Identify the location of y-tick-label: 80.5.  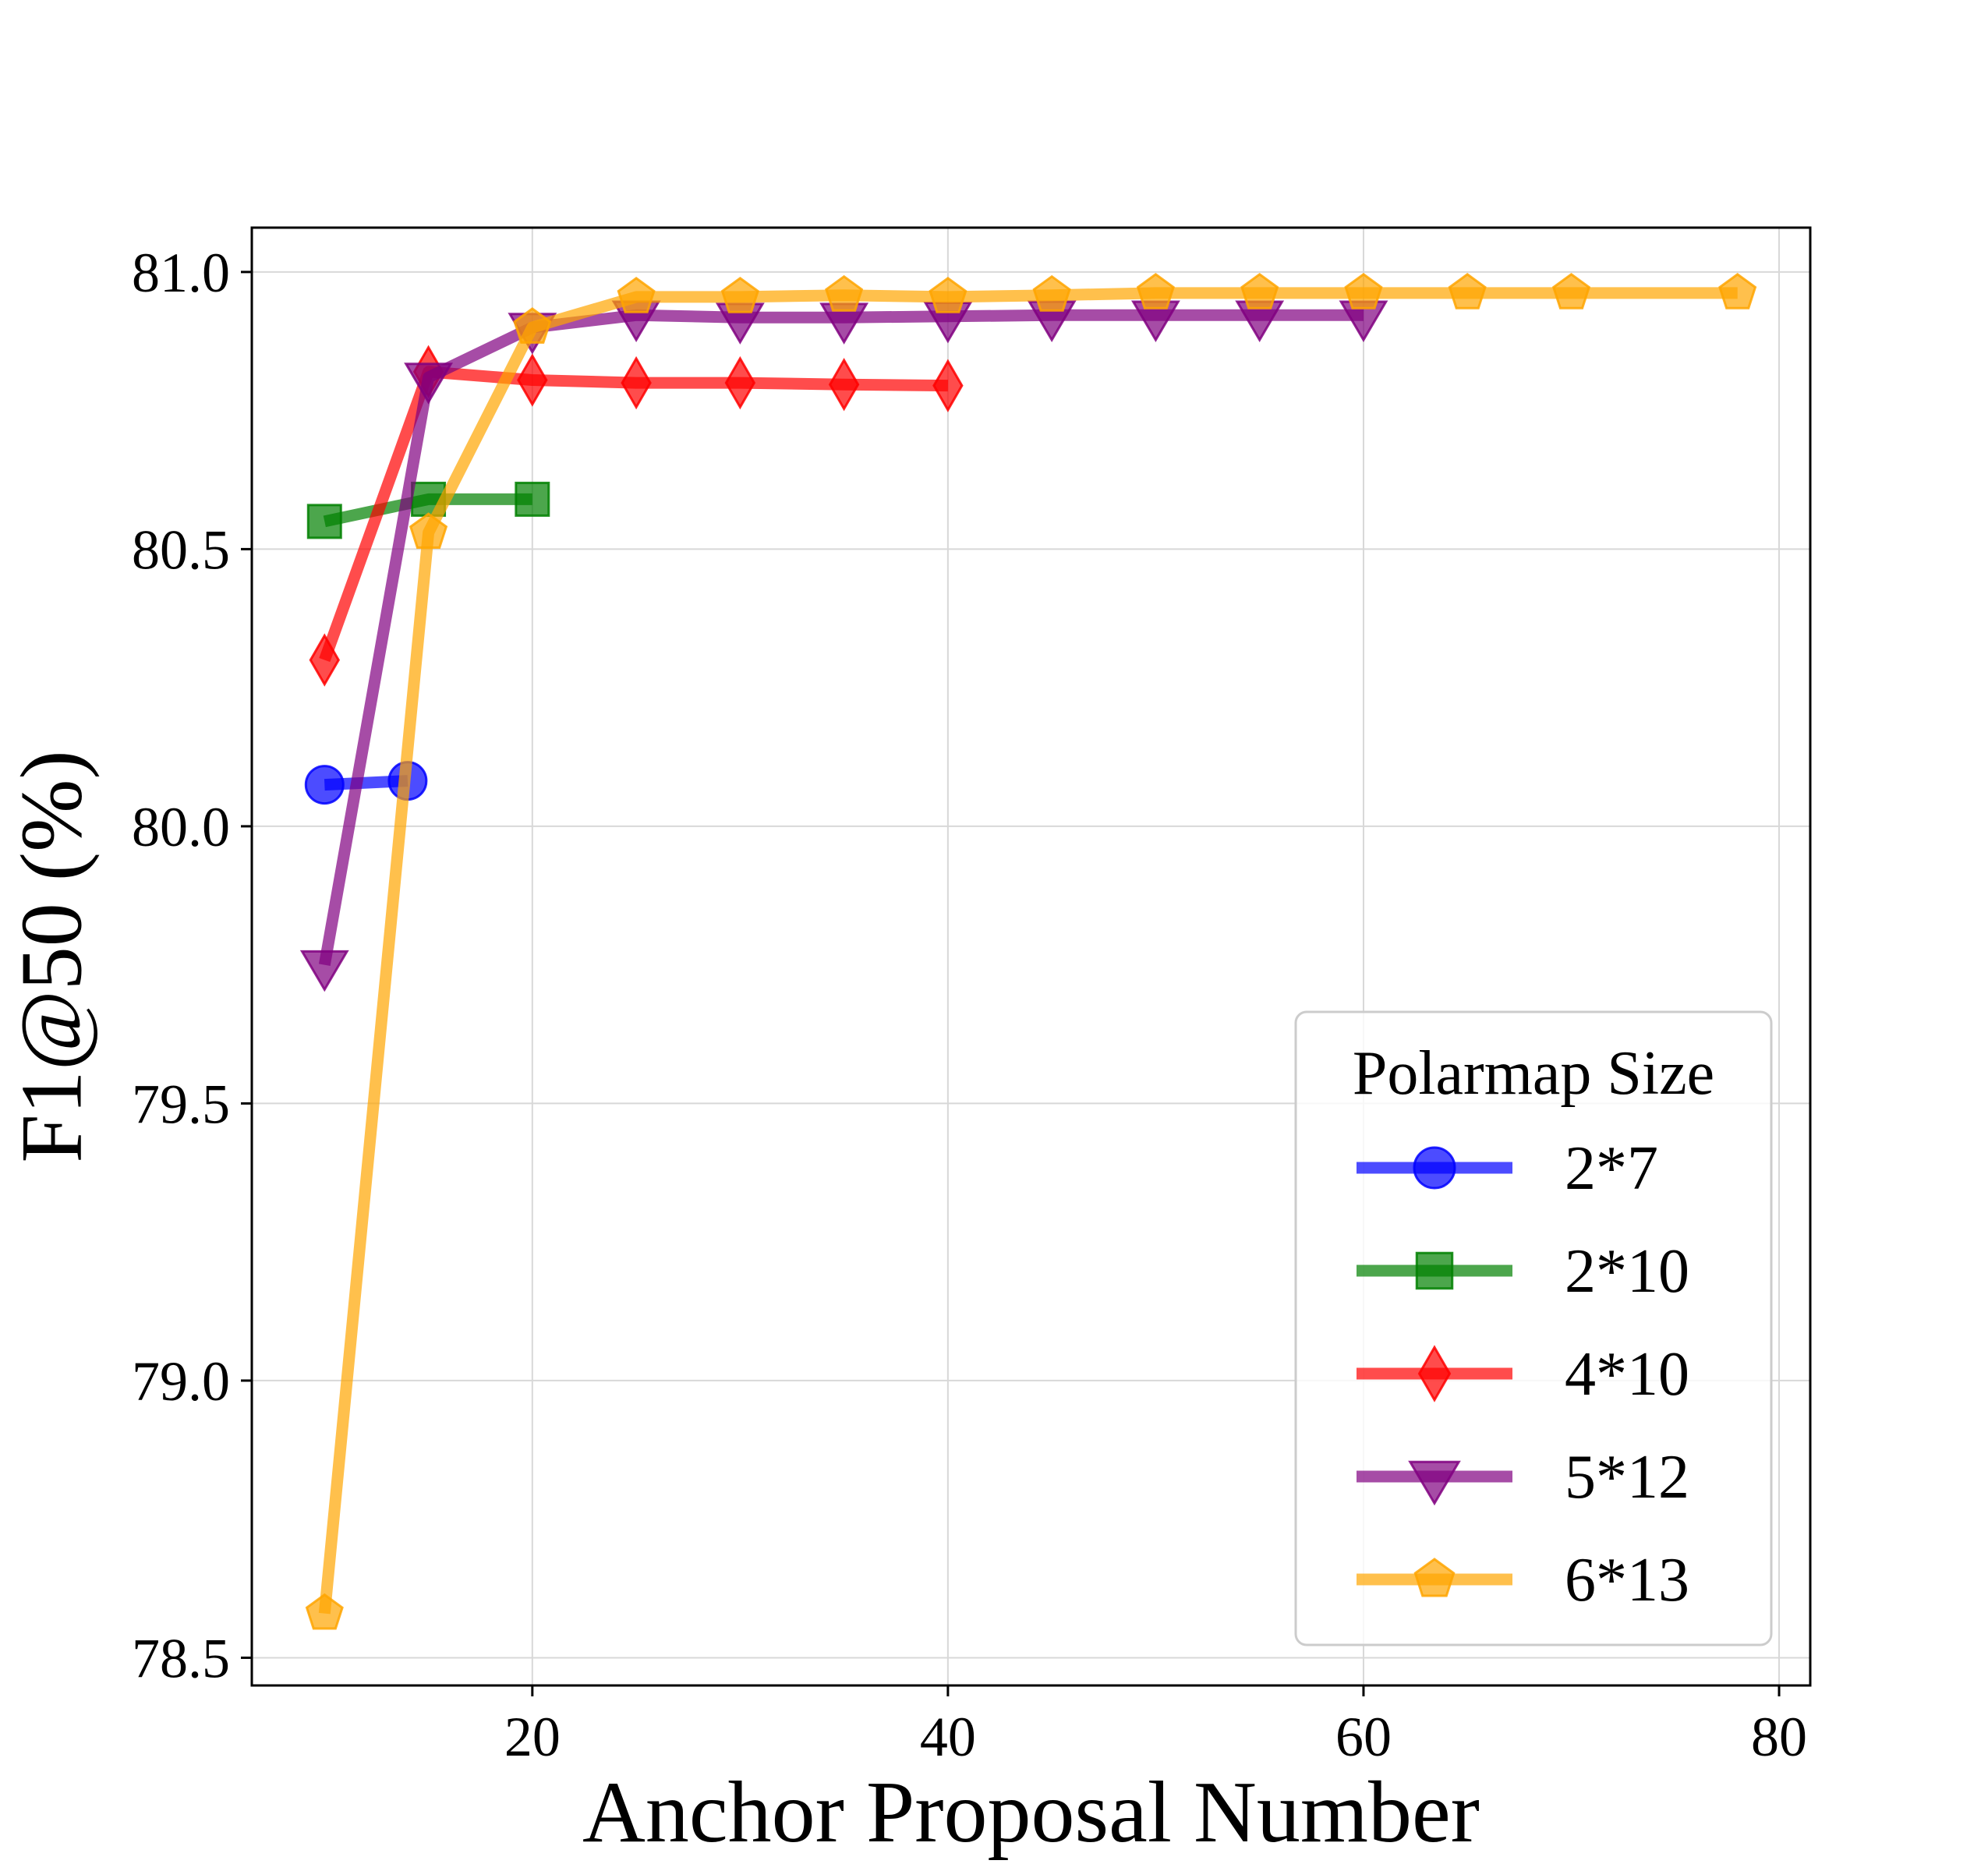
(181, 549).